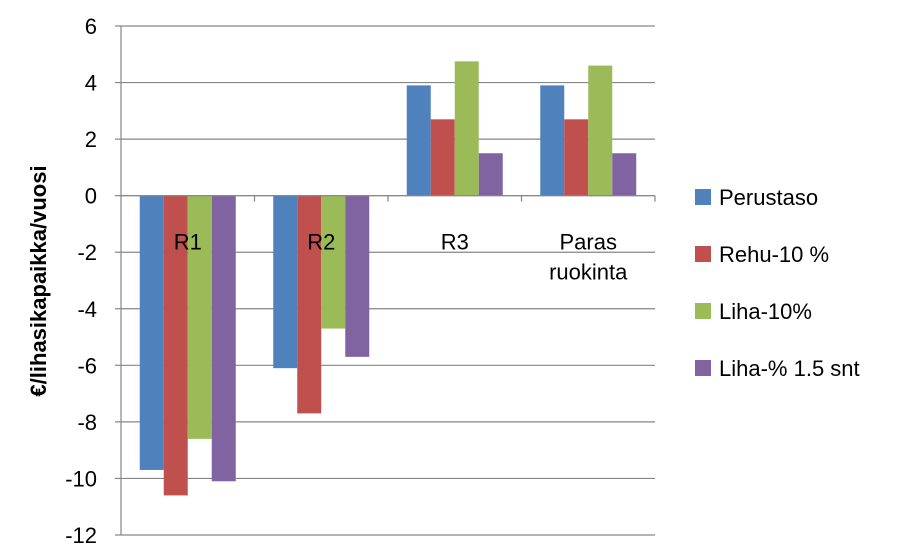 This screenshot has height=544, width=902. I want to click on category-label: Paras, so click(588, 242).